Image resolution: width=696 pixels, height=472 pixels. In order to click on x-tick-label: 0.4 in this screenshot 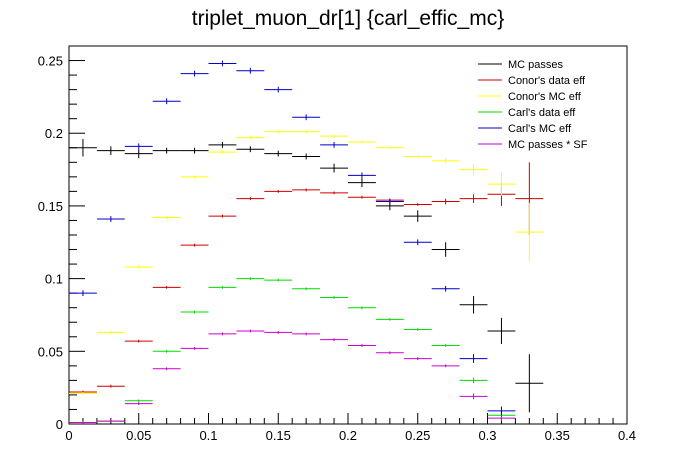, I will do `click(627, 435)`.